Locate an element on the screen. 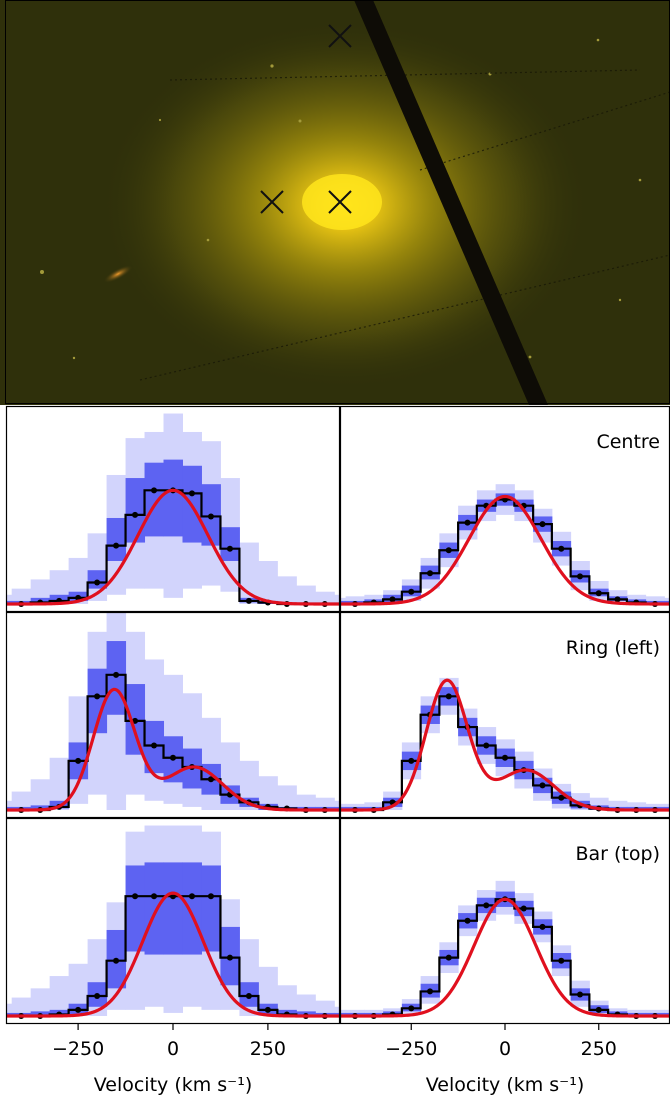 This screenshot has width=670, height=1101. galaxy-core is located at coordinates (342, 202).